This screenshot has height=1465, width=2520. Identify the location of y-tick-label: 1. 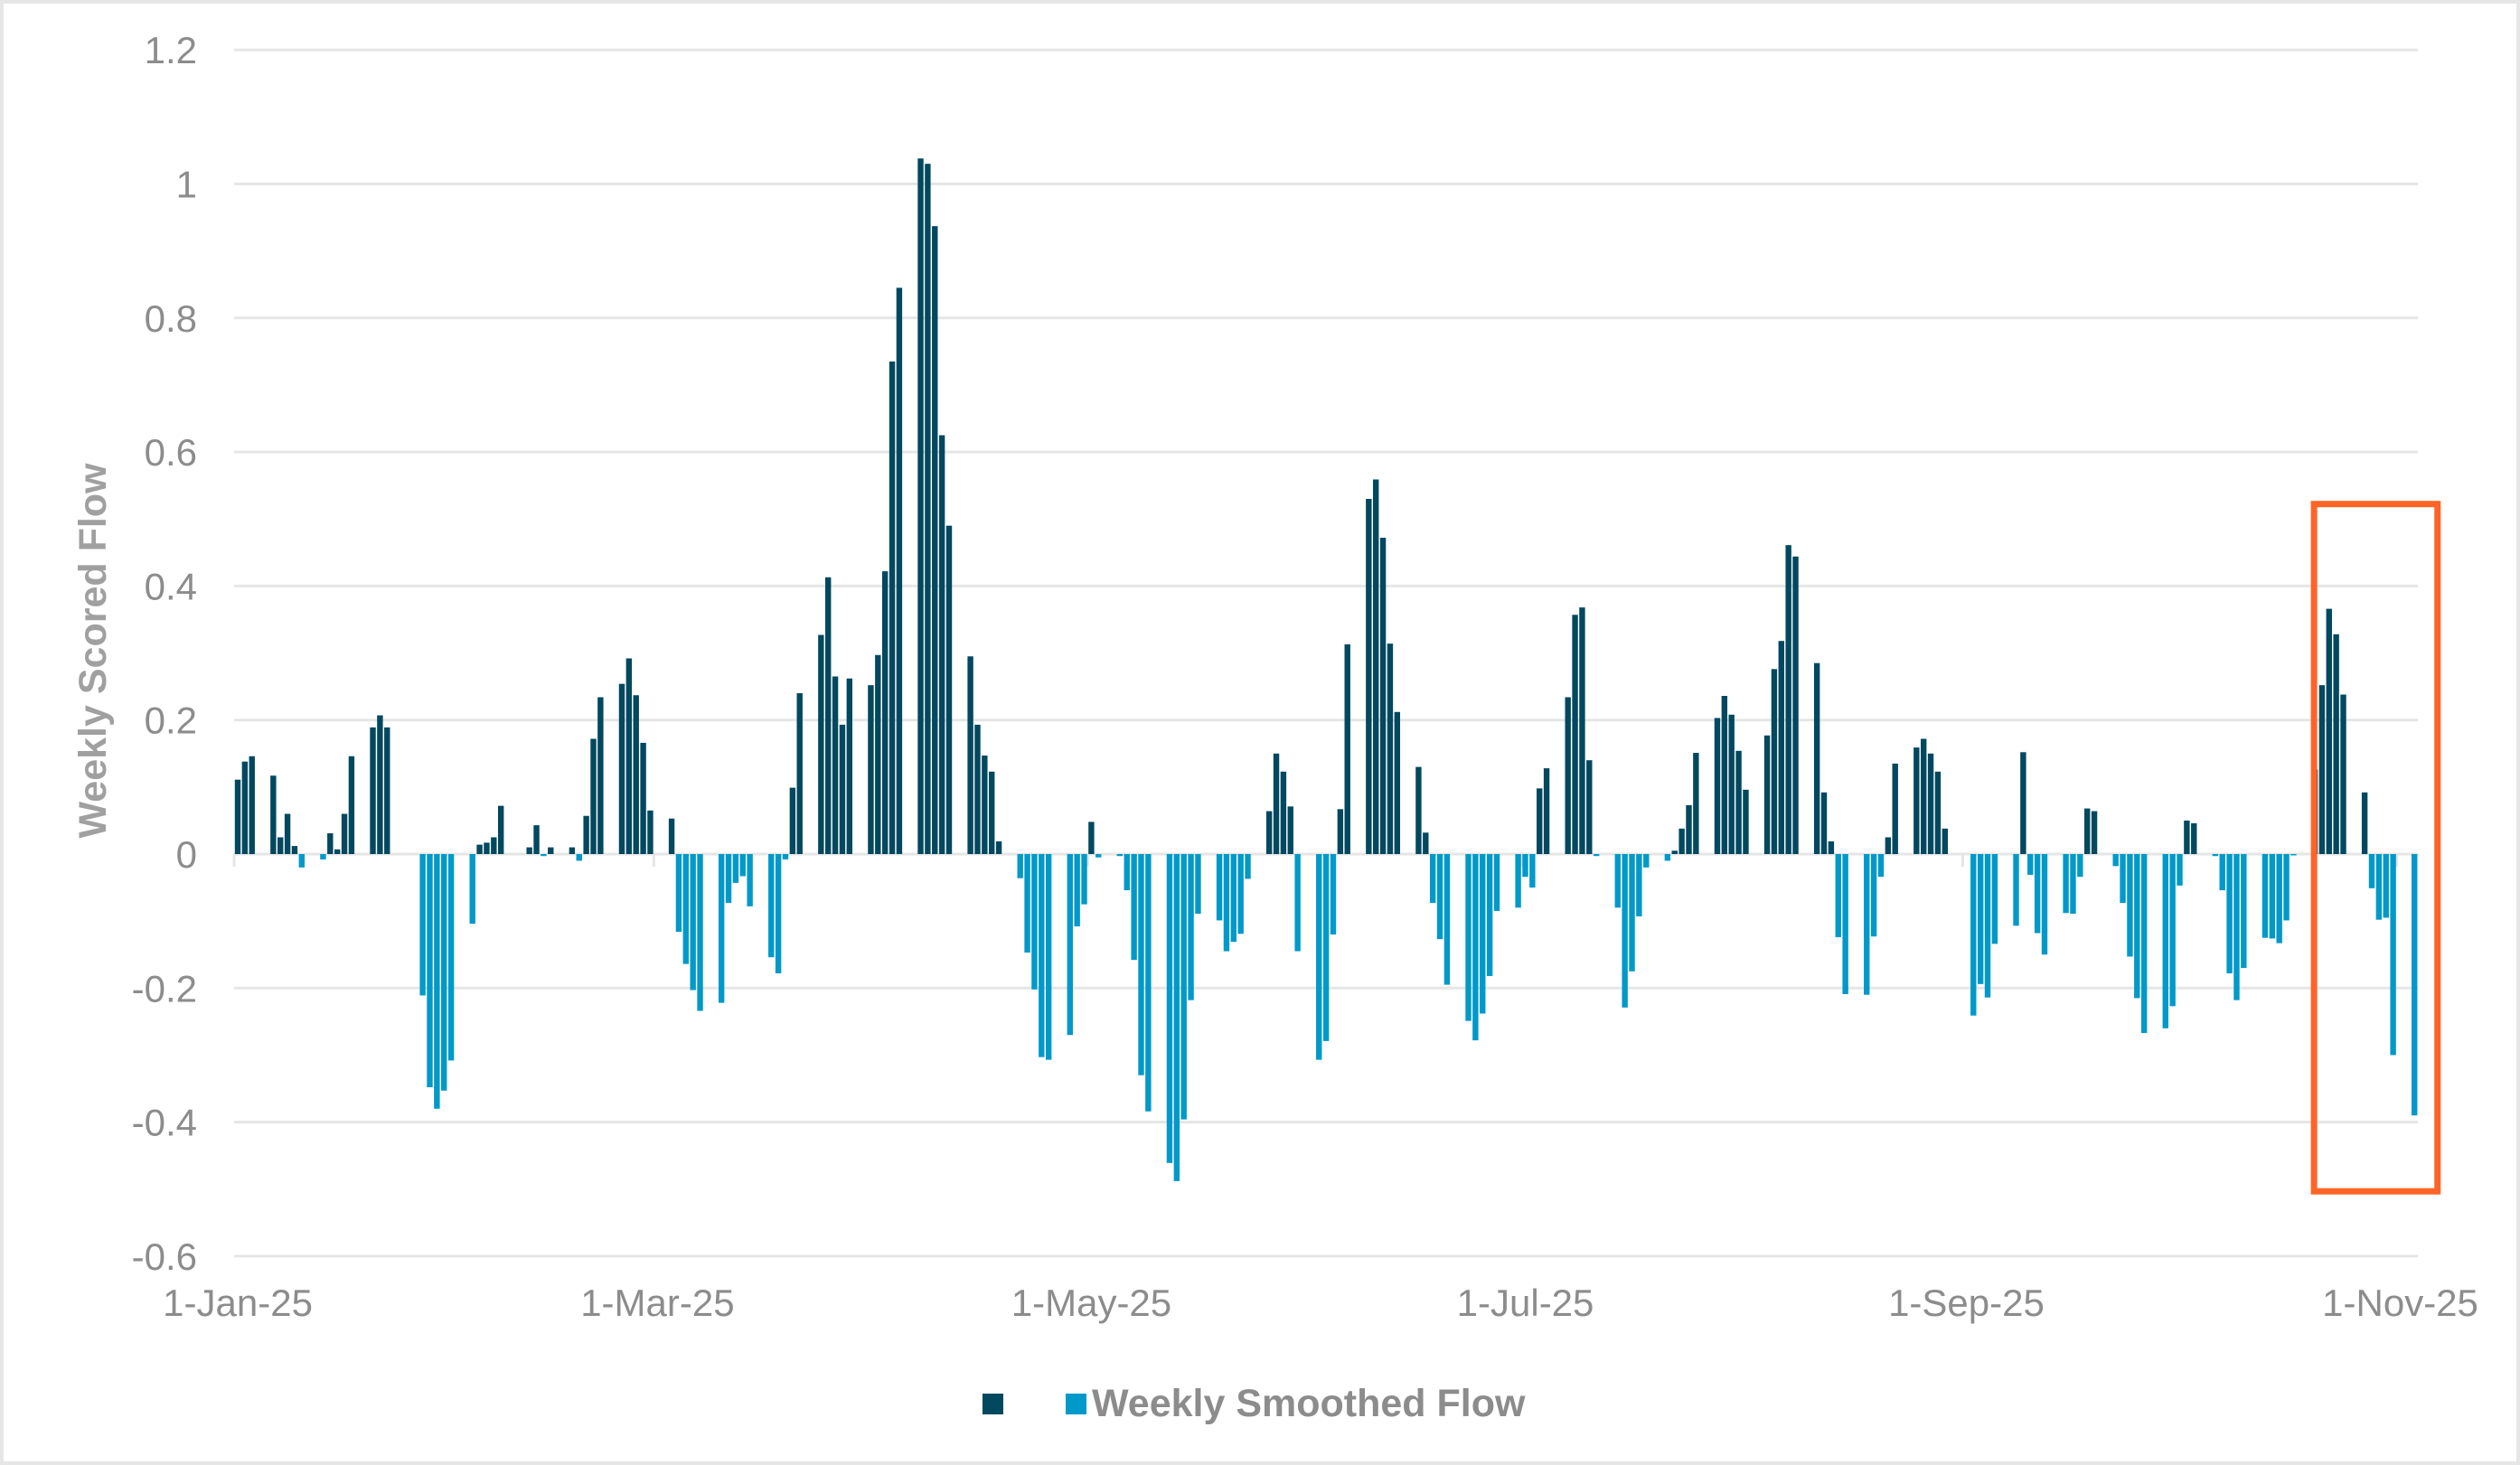
(187, 185).